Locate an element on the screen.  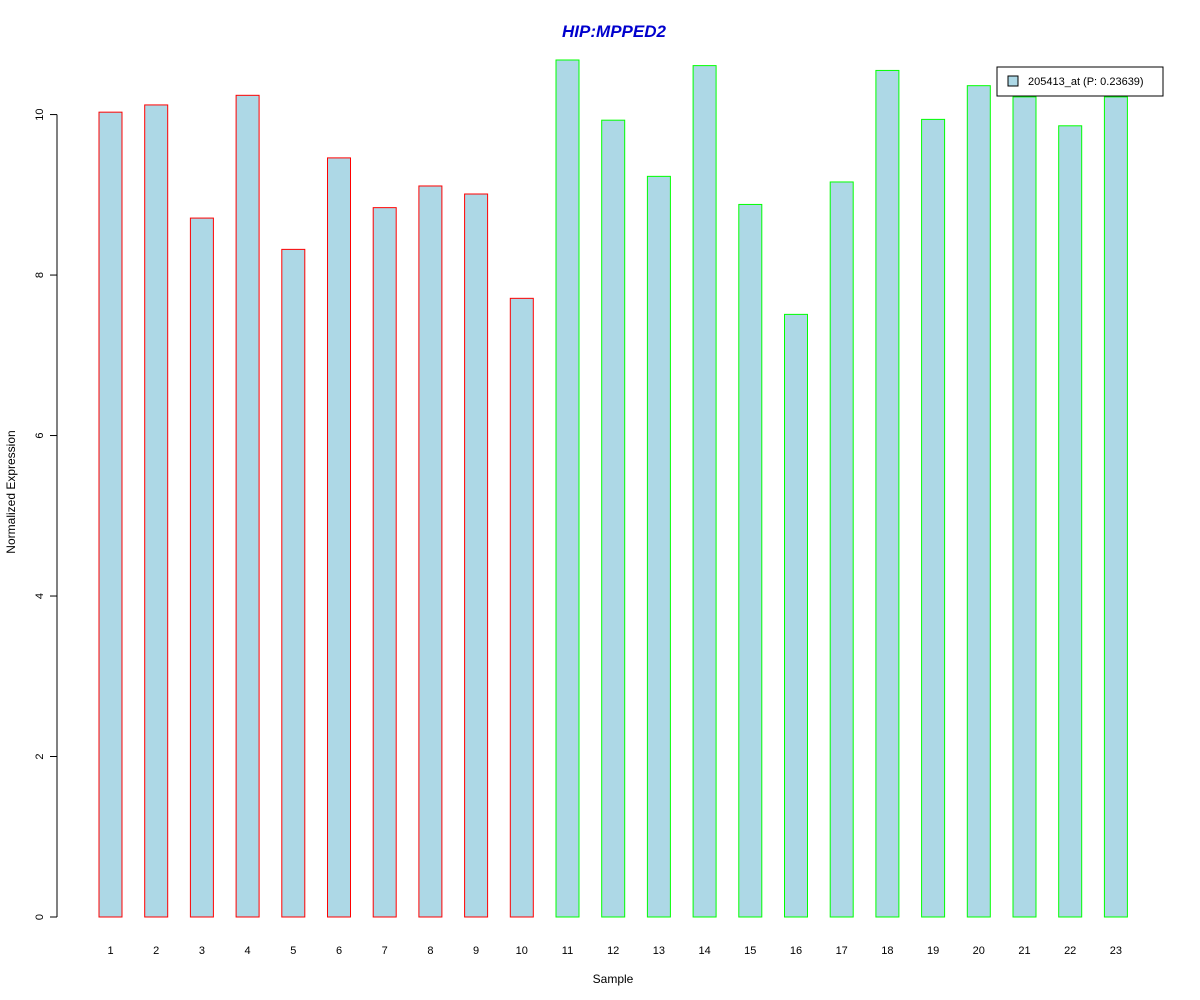
x-tick-label: 9 is located at coordinates (476, 951).